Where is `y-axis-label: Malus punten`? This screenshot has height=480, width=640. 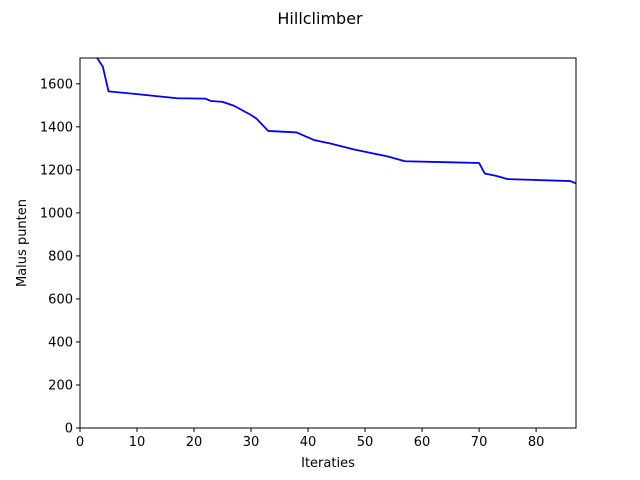
y-axis-label: Malus punten is located at coordinates (22, 243).